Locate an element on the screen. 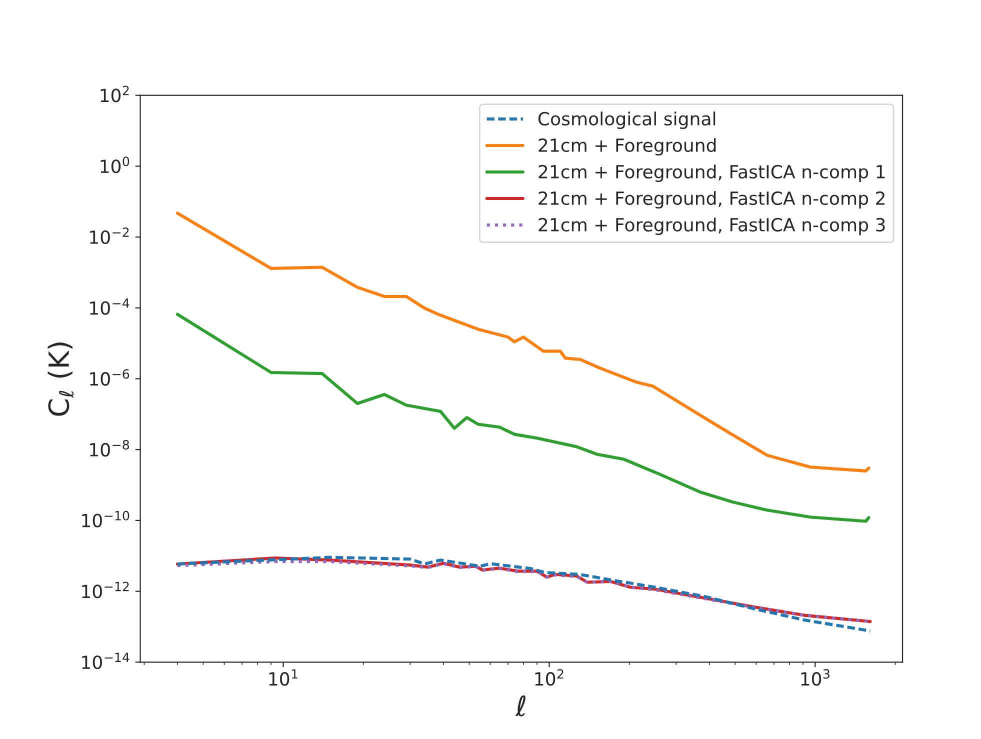 The width and height of the screenshot is (981, 739). legend-label: 21cm + Foreground is located at coordinates (627, 147).